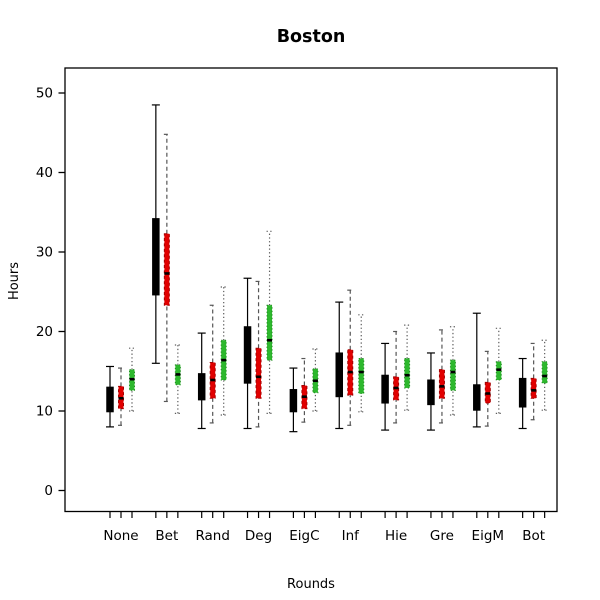 The image size is (600, 600). I want to click on box-bet-red-dashed, so click(166, 268).